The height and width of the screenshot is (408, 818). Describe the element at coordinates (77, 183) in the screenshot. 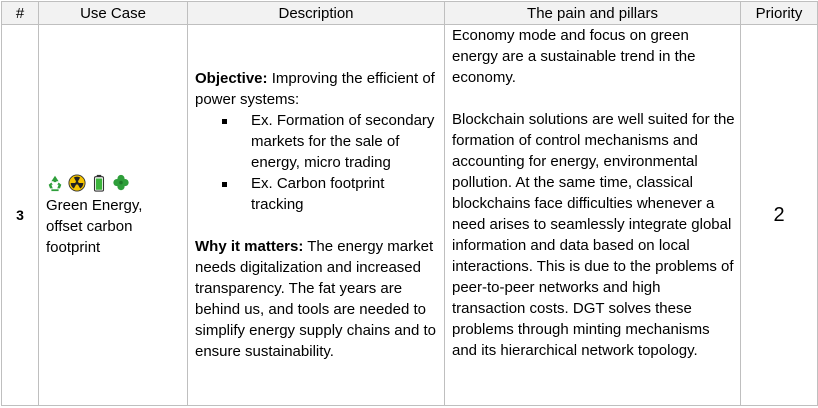

I see `radioactive-icon` at that location.